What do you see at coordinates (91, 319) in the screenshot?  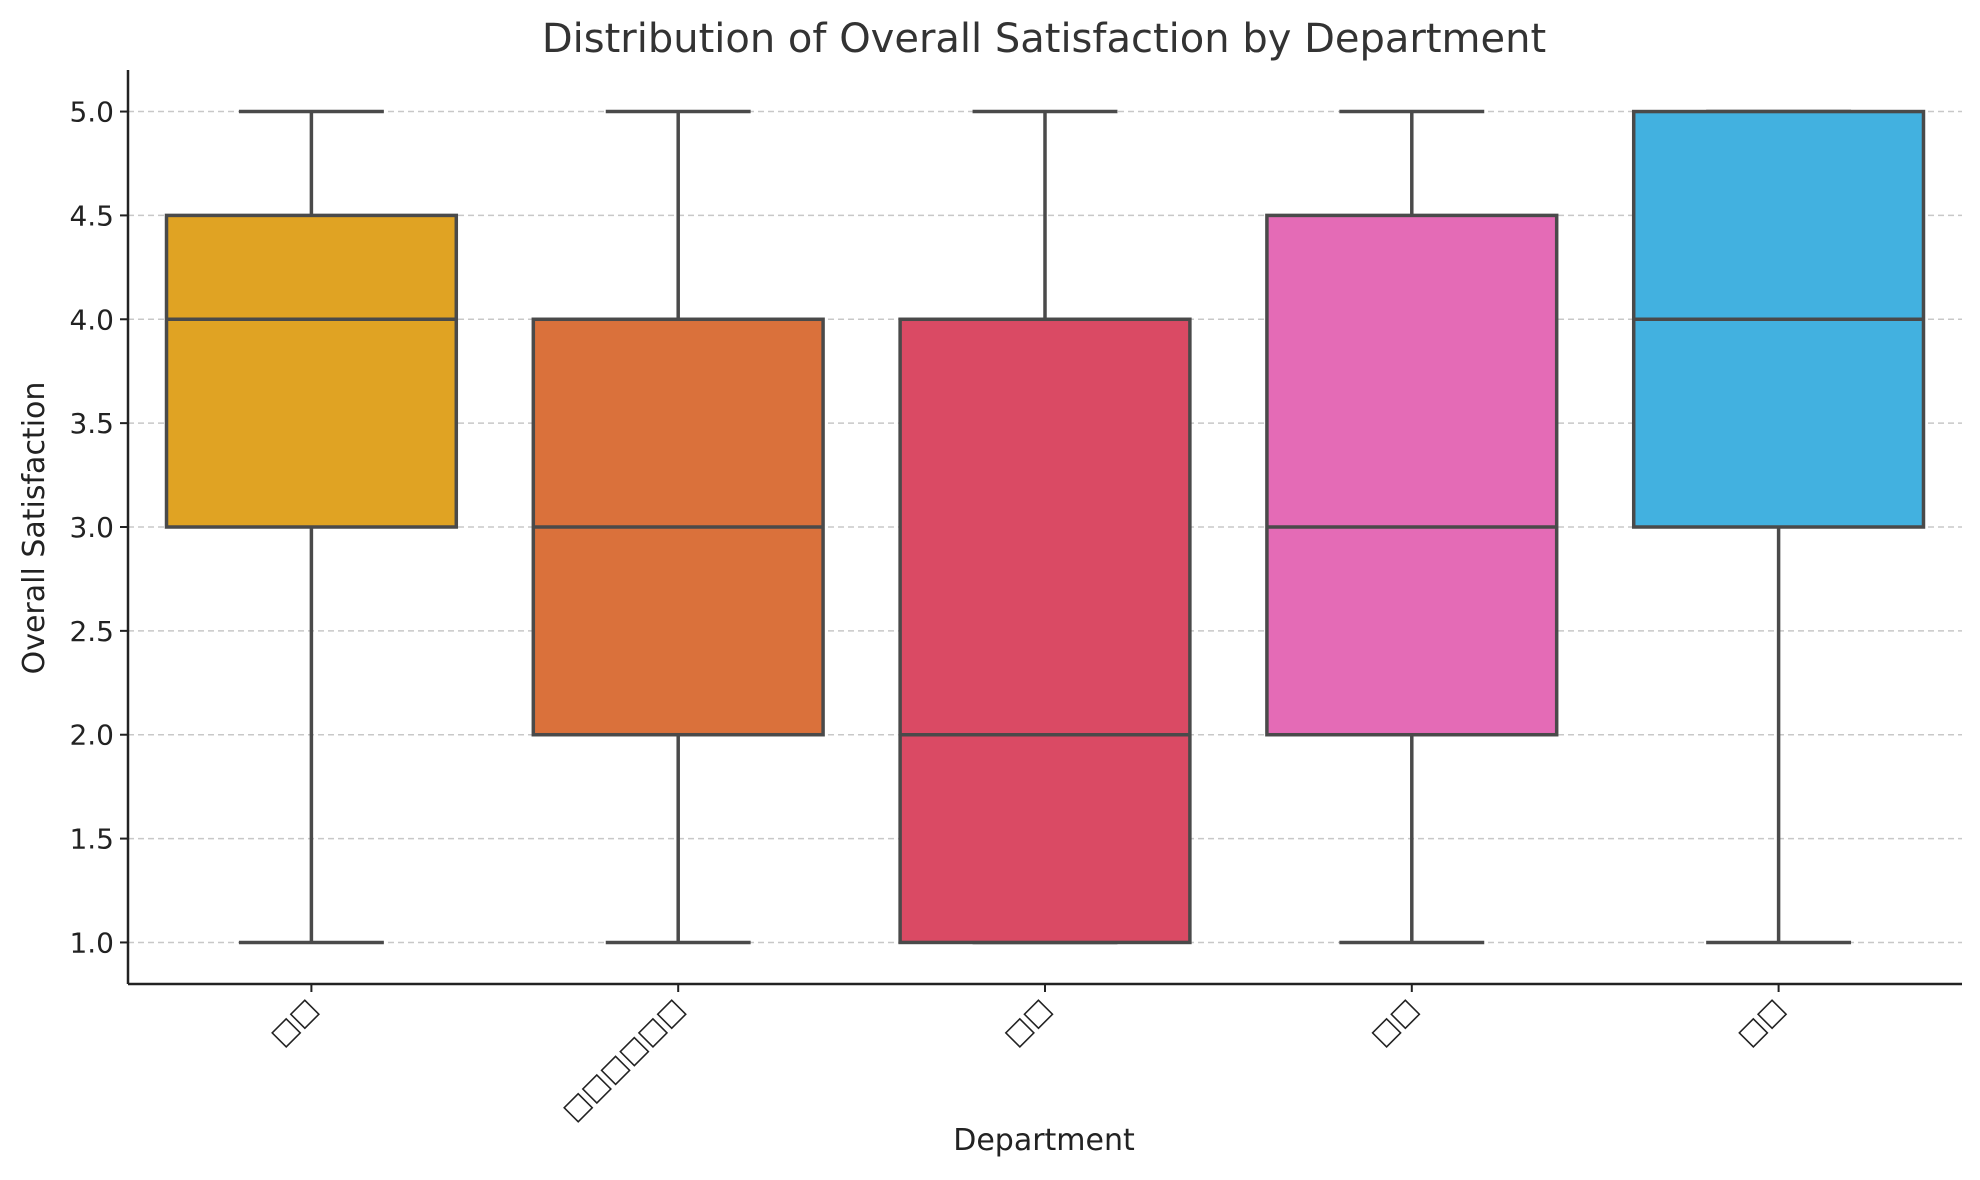 I see `y-tick-label: 4.0` at bounding box center [91, 319].